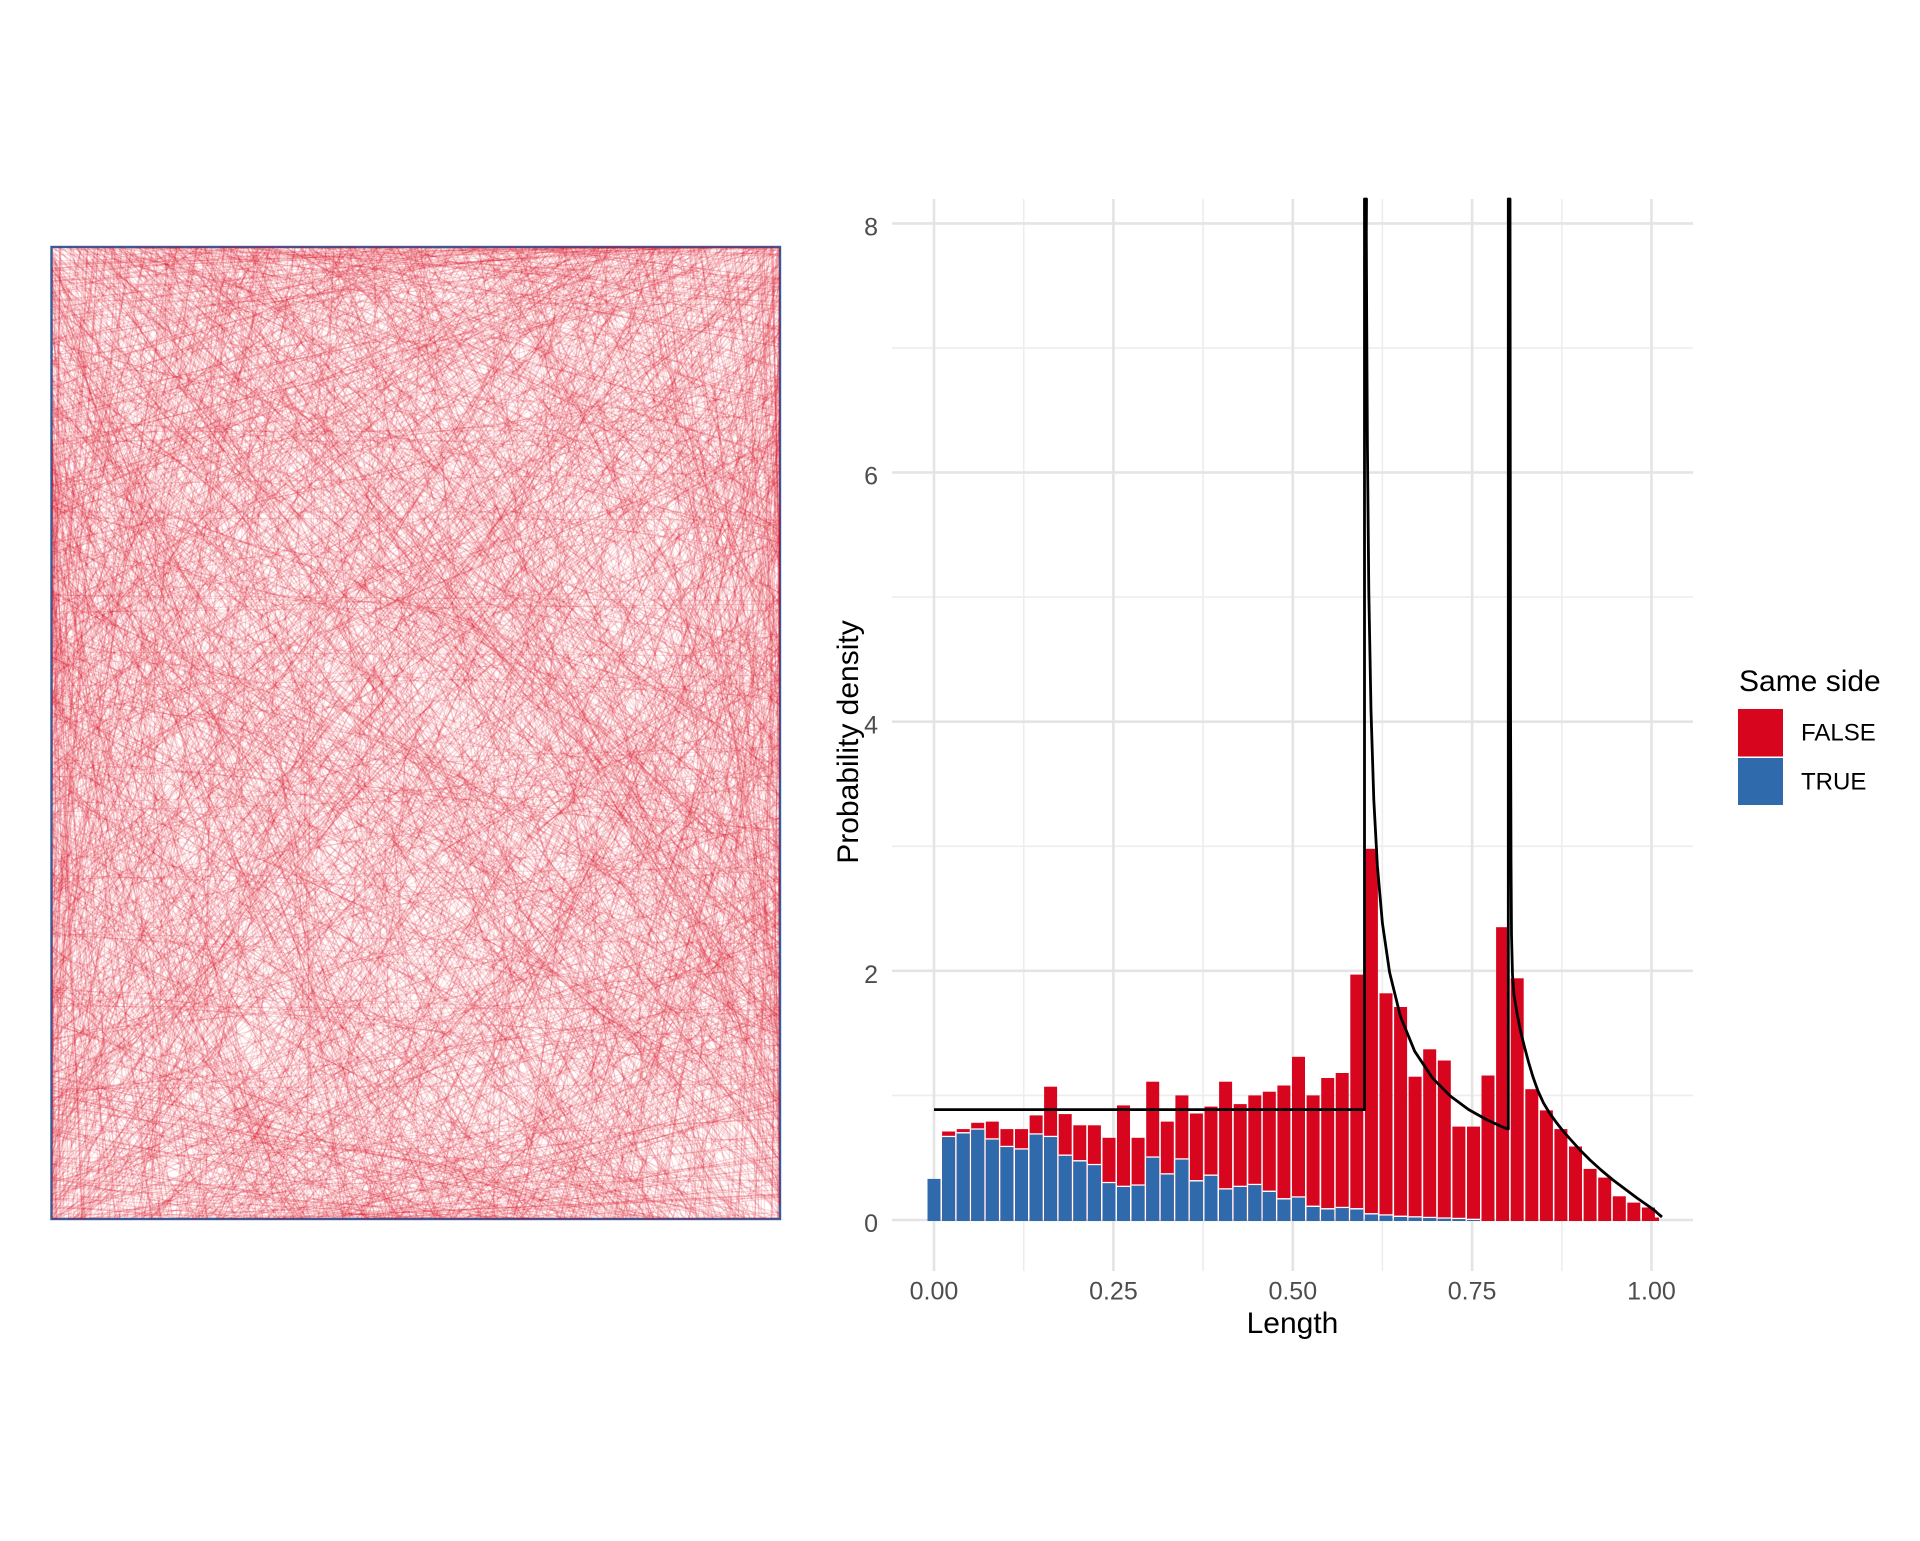  I want to click on svg-text: Probability density, so click(848, 741).